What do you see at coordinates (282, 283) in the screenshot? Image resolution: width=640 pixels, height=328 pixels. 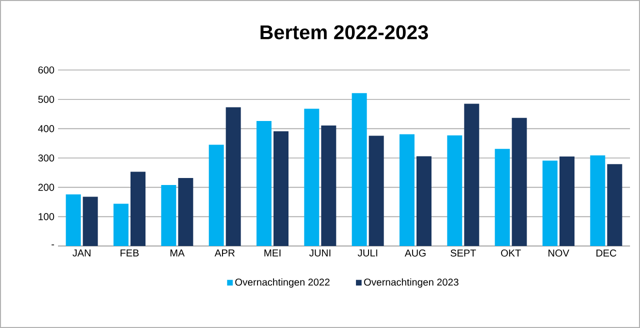 I see `legend-label: Overnachtingen 2022` at bounding box center [282, 283].